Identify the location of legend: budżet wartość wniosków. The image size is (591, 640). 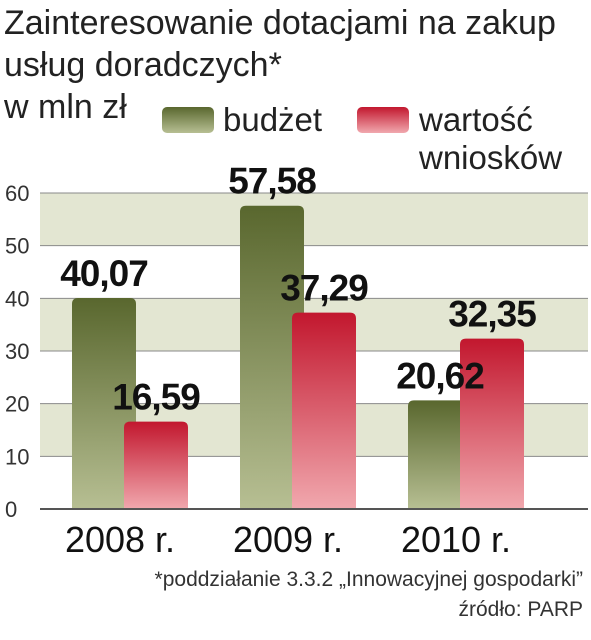
(362, 138).